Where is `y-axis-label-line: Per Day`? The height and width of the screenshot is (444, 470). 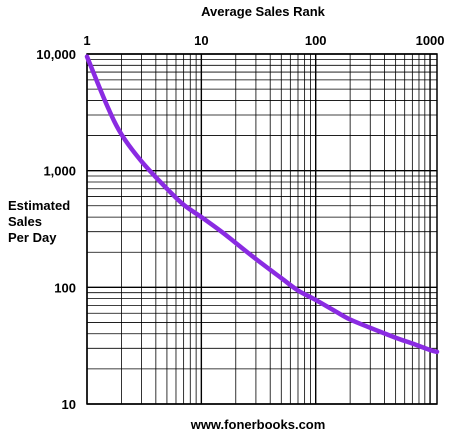
y-axis-label-line: Per Day is located at coordinates (32, 237).